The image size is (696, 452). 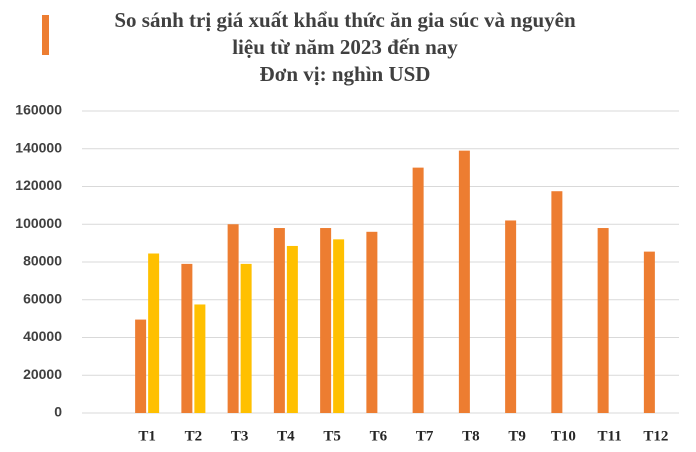 I want to click on y-tick-label: 40000, so click(x=42, y=336).